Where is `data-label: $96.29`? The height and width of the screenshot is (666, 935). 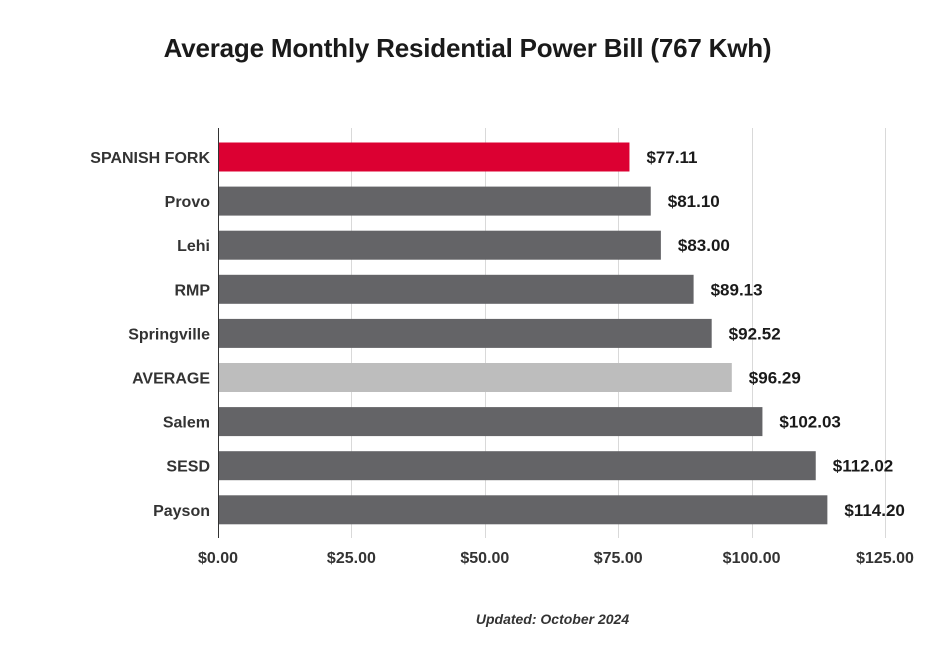
data-label: $96.29 is located at coordinates (775, 378).